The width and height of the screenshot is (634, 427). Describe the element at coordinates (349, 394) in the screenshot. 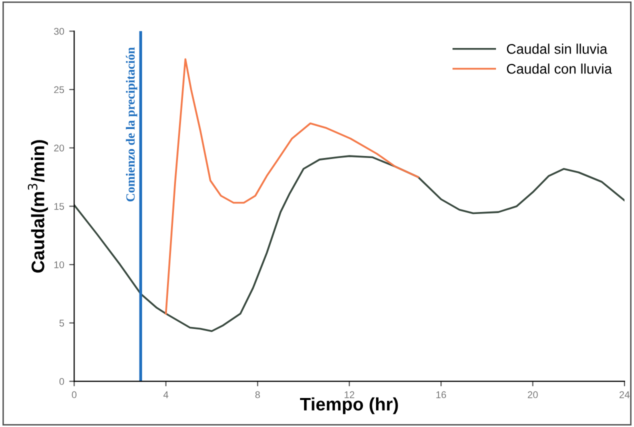

I see `x-tick-label: 12` at that location.